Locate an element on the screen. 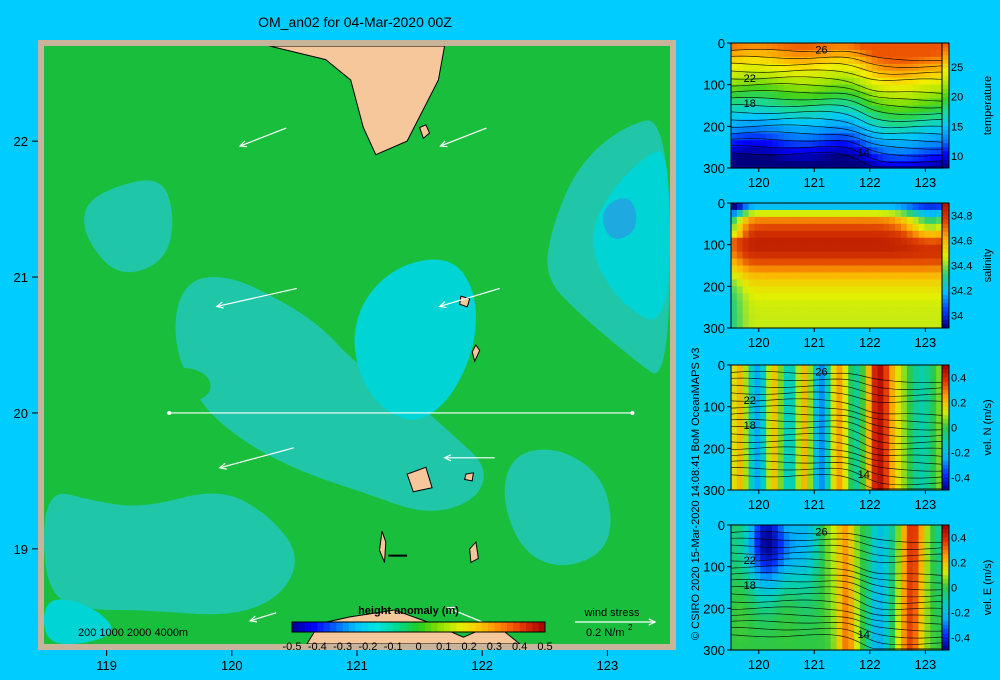  land-lanyu is located at coordinates (424, 132).